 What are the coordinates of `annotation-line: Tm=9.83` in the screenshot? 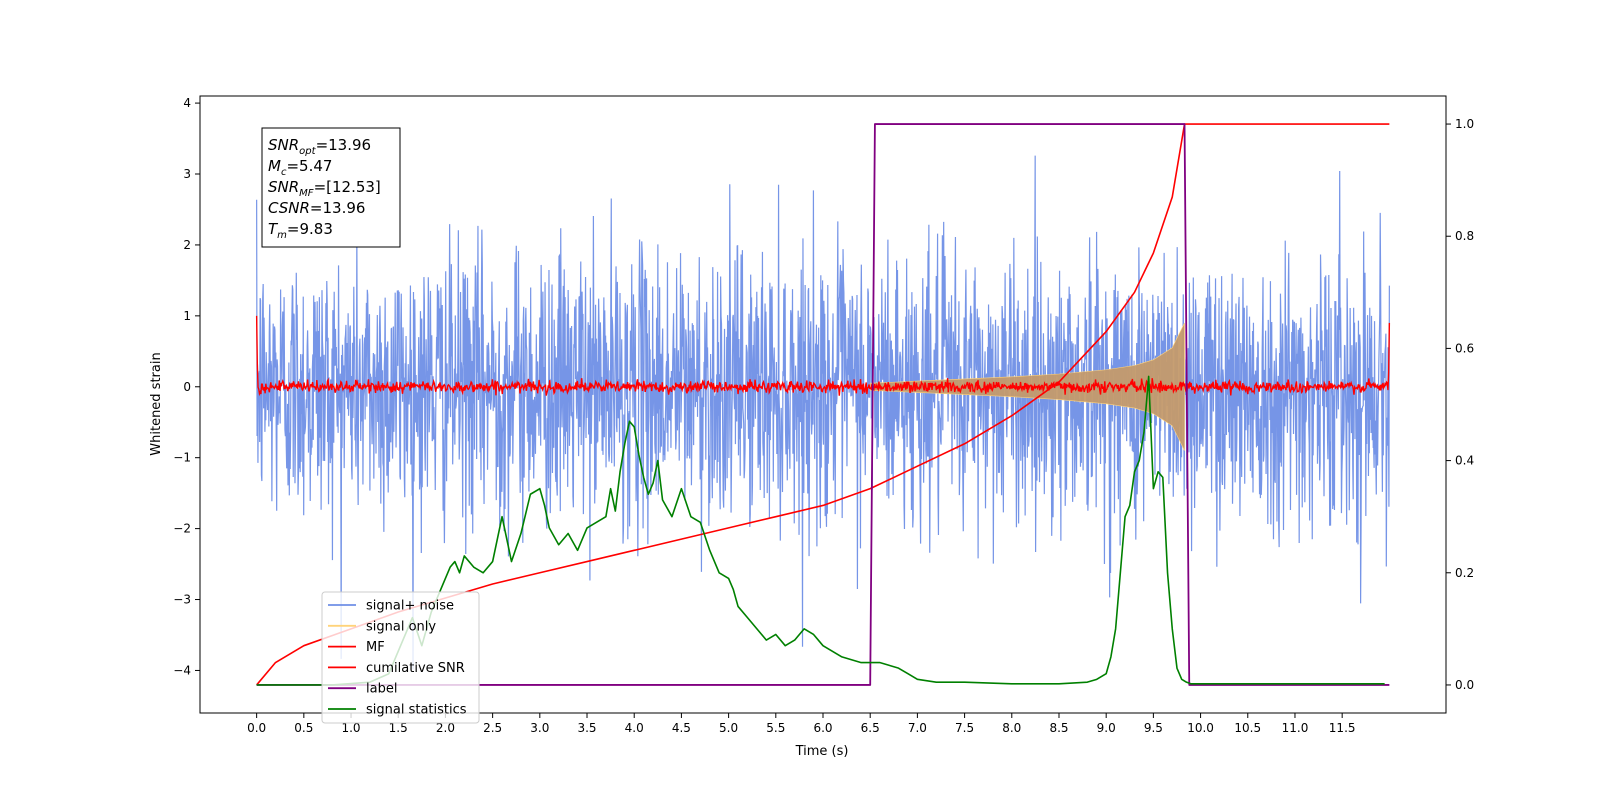 It's located at (300, 230).